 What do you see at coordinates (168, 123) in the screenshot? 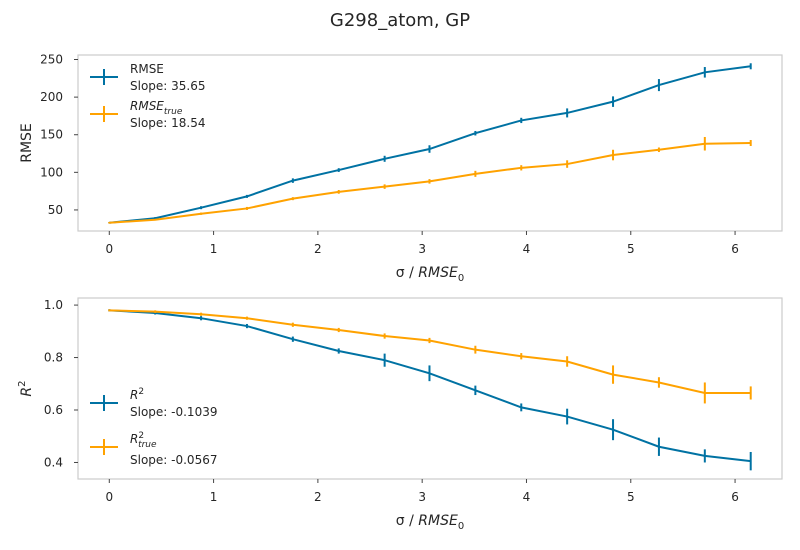
I see `legend-slope: Slope: 18.54` at bounding box center [168, 123].